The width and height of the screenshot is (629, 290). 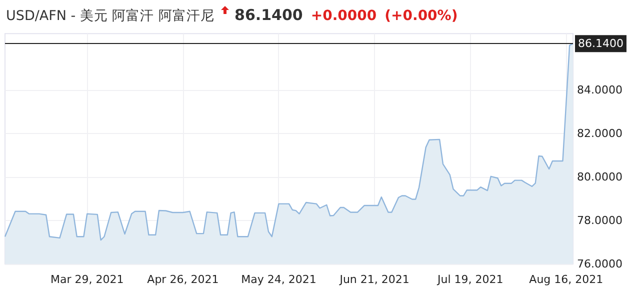 What do you see at coordinates (599, 90) in the screenshot?
I see `y-tick-label: 84.0000` at bounding box center [599, 90].